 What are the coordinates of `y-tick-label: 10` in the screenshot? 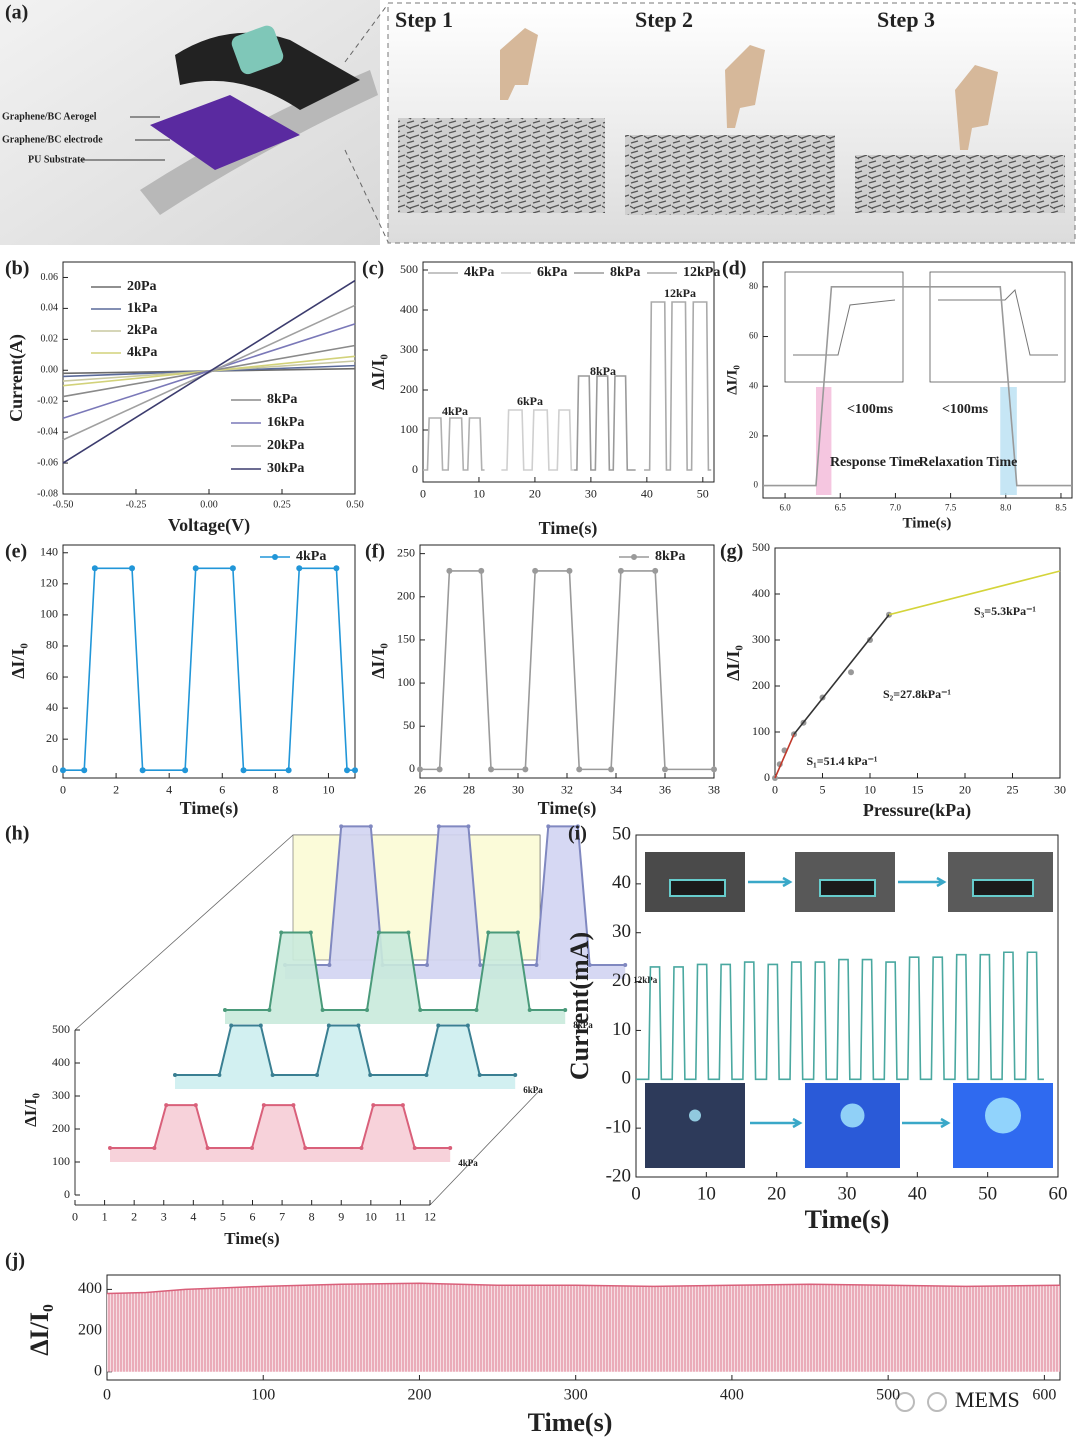 It's located at (621, 1029).